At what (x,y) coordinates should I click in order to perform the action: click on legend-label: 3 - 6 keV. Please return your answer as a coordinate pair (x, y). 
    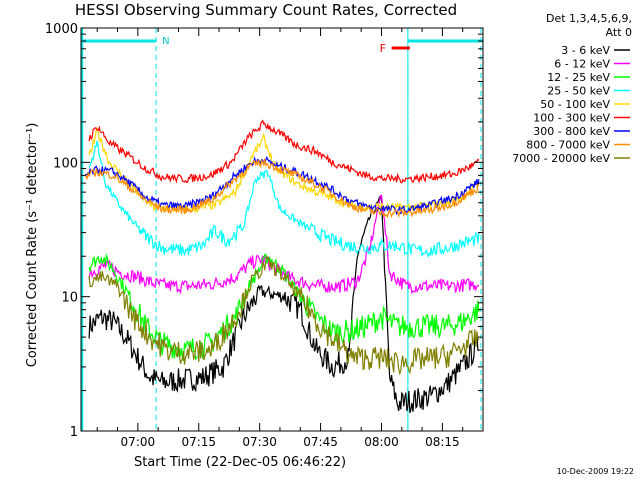
    Looking at the image, I should click on (585, 50).